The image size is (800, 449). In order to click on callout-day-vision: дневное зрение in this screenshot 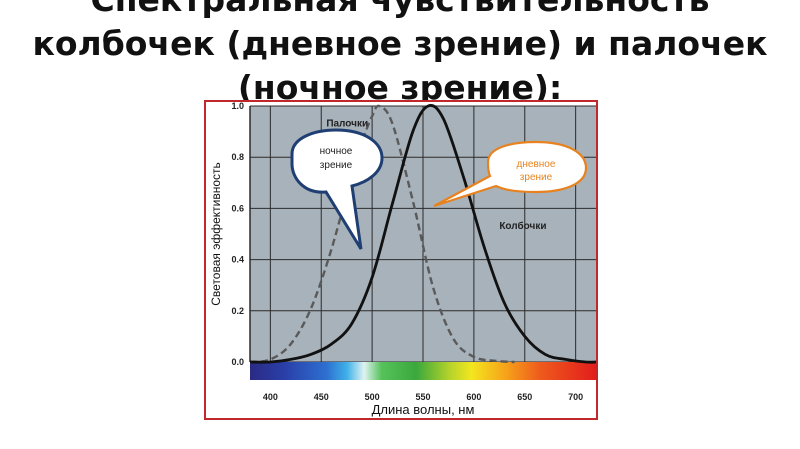, I will do `click(510, 174)`.